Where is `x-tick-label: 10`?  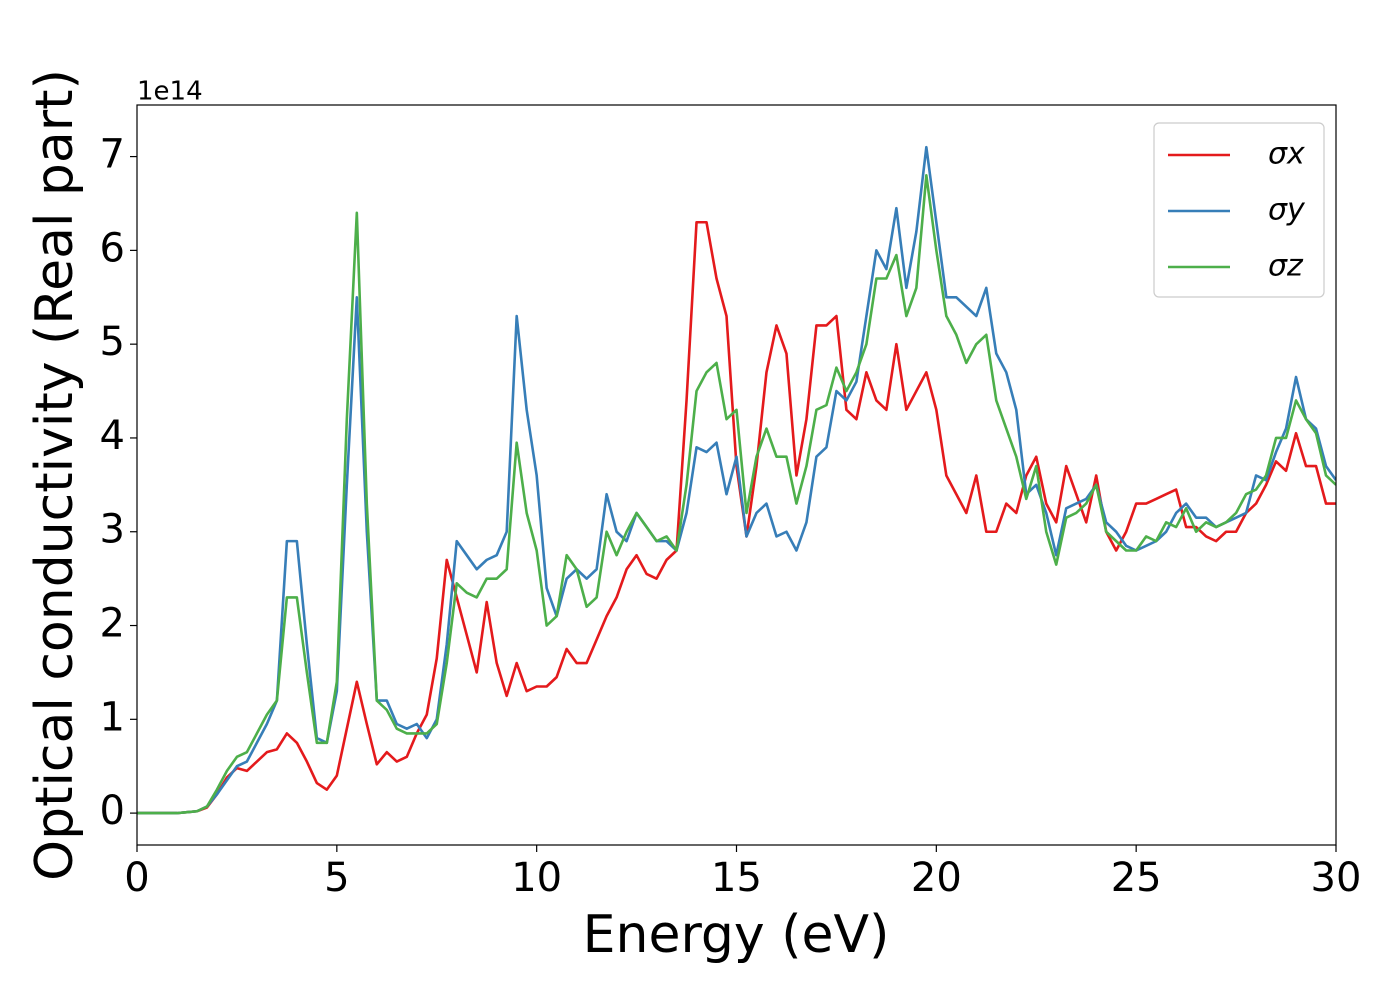 x-tick-label: 10 is located at coordinates (536, 878).